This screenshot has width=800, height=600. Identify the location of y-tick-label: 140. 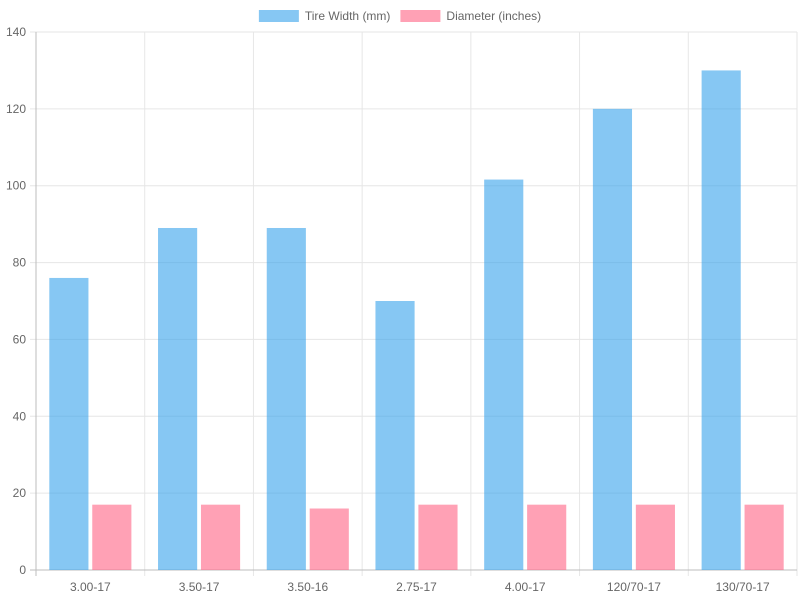
(16, 32).